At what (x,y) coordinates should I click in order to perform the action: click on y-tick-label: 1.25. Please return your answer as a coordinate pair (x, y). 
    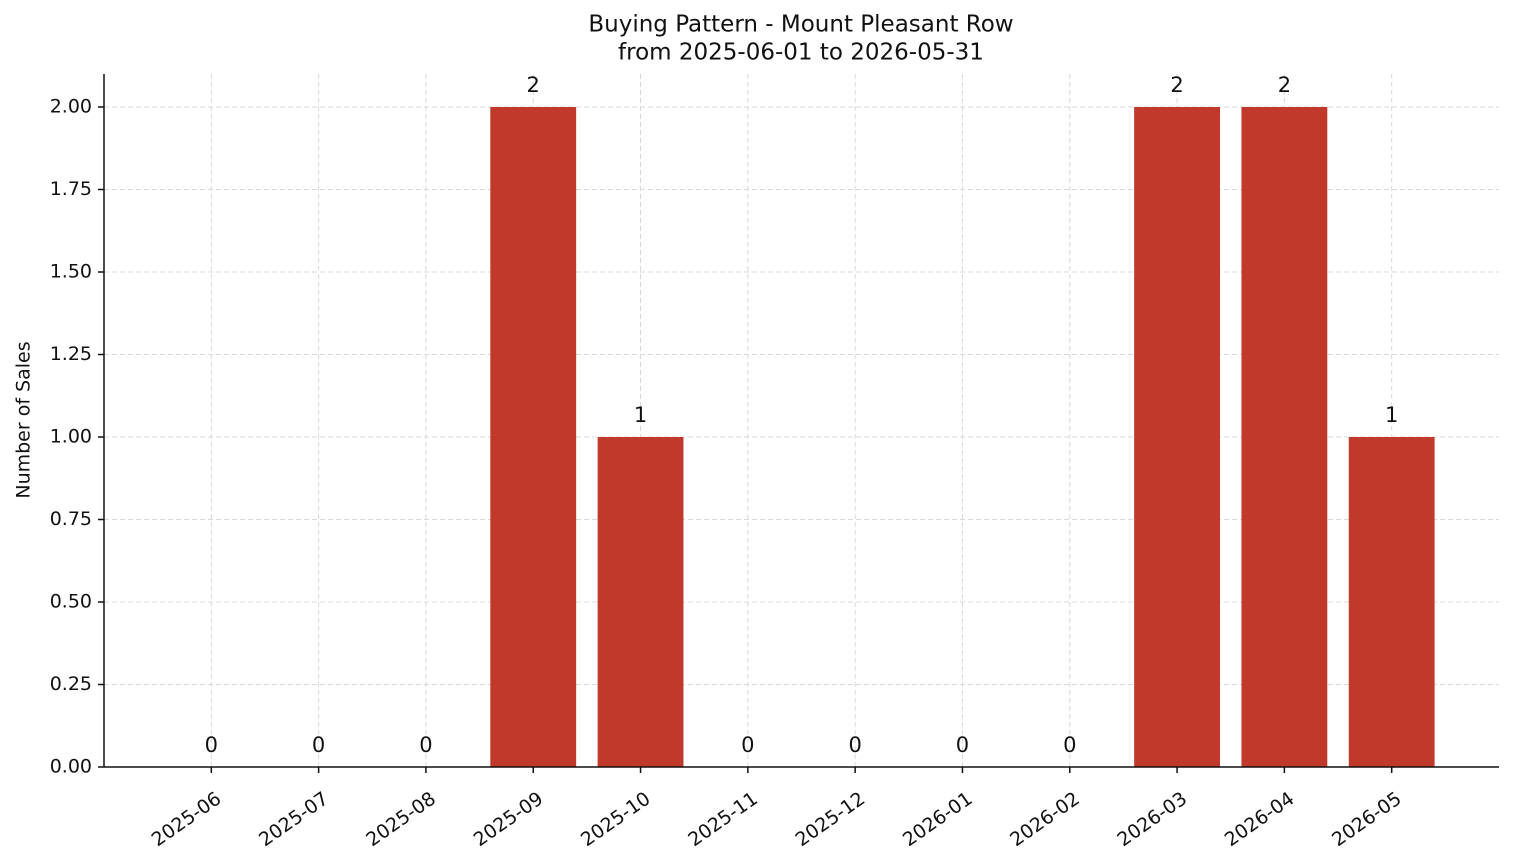
    Looking at the image, I should click on (71, 354).